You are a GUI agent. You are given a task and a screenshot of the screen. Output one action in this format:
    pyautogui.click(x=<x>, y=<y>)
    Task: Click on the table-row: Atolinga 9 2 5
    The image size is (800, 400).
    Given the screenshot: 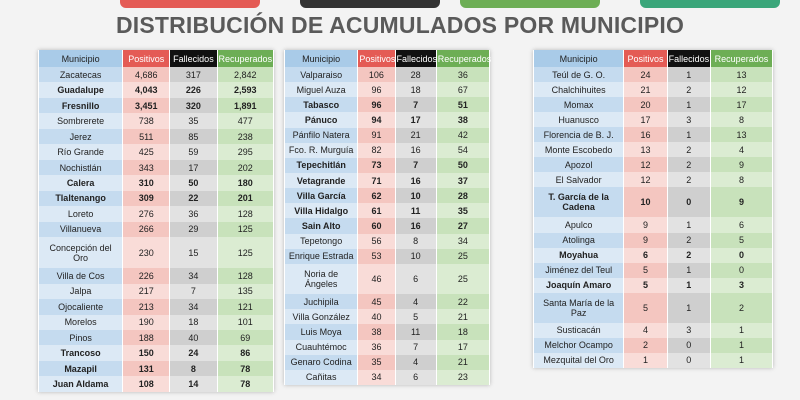 What is the action you would take?
    pyautogui.click(x=653, y=240)
    